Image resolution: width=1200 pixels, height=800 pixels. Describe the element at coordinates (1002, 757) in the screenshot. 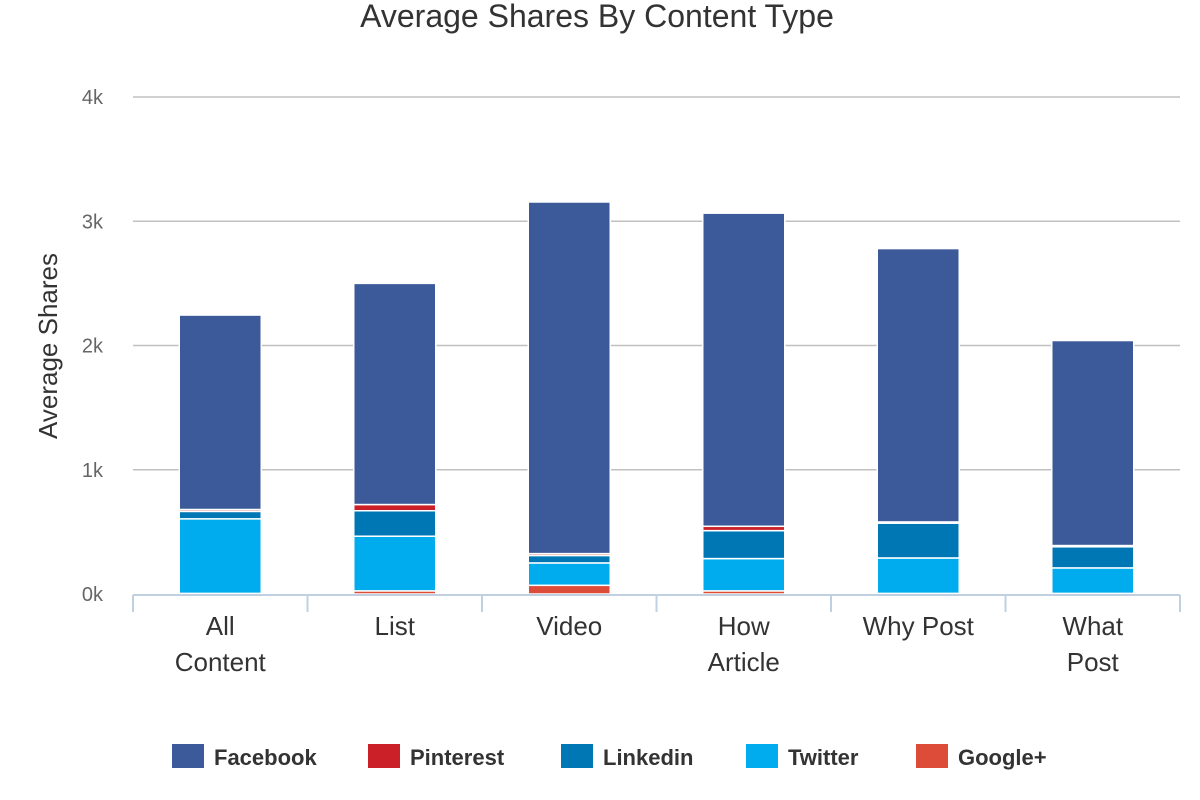

I see `legend-label: Google+` at that location.